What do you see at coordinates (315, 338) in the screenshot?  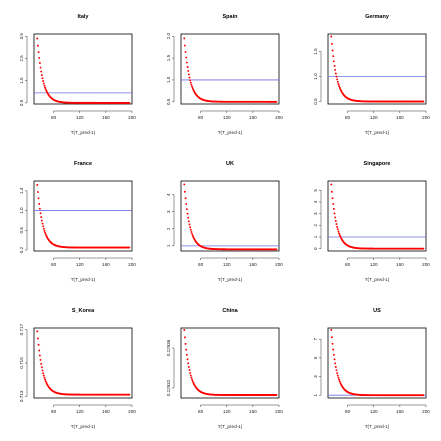 I see `y-tick-label: 7` at bounding box center [315, 338].